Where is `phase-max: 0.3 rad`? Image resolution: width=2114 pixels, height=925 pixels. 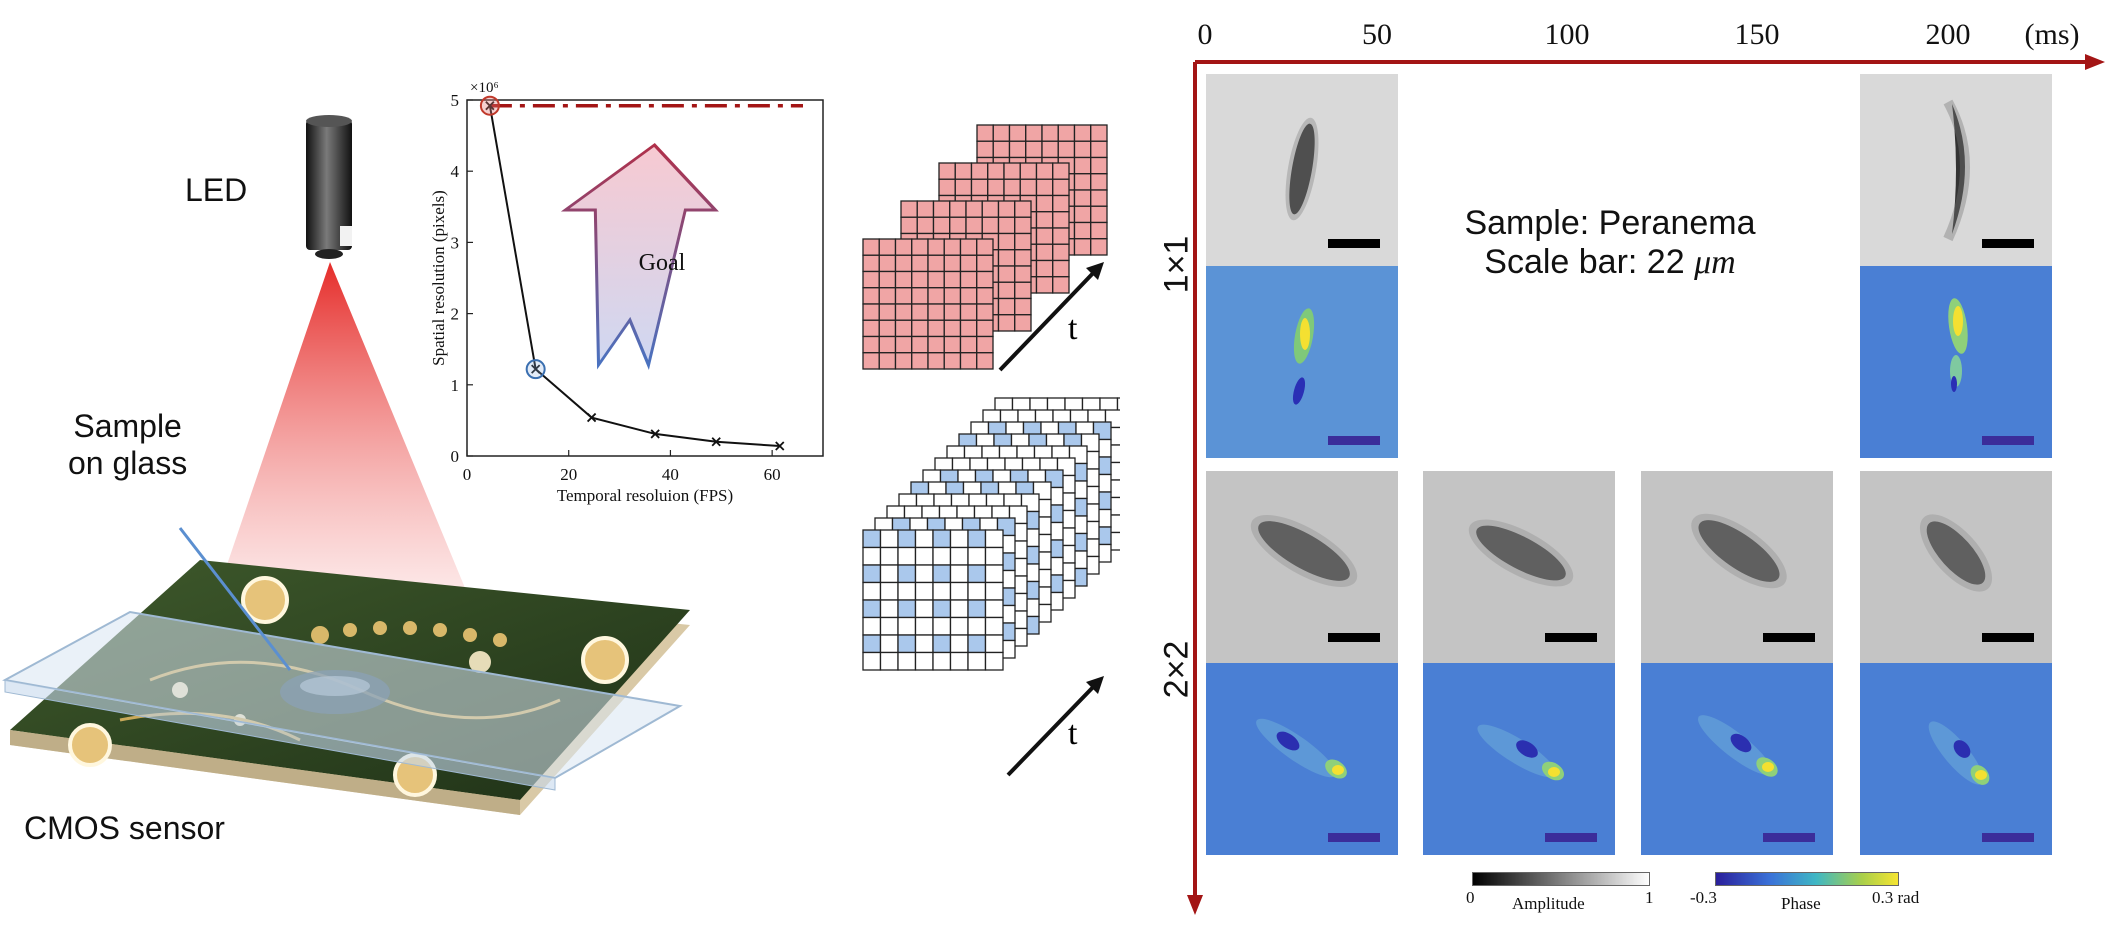
phase-max: 0.3 rad is located at coordinates (1896, 897).